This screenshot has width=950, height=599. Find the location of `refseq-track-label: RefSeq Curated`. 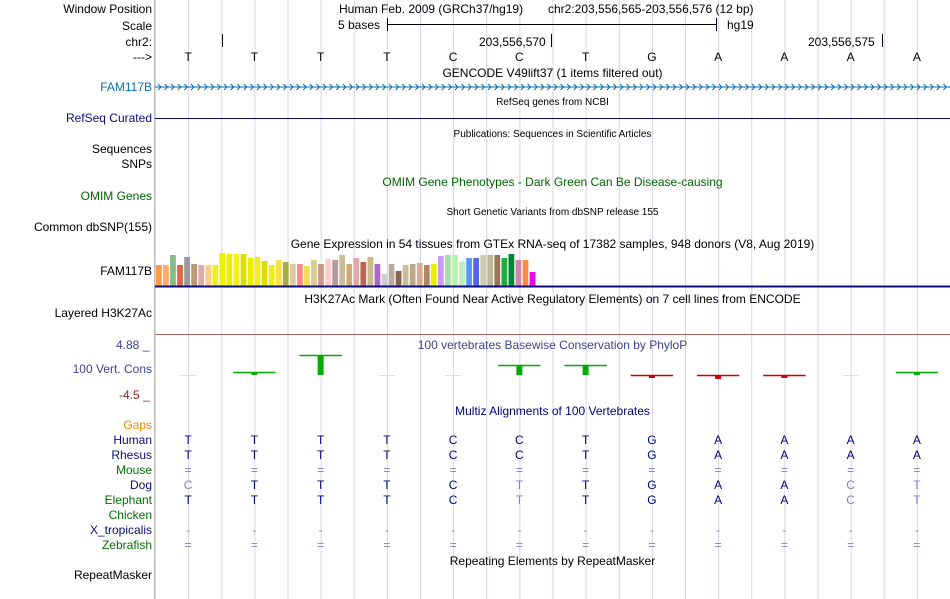

refseq-track-label: RefSeq Curated is located at coordinates (108, 118).